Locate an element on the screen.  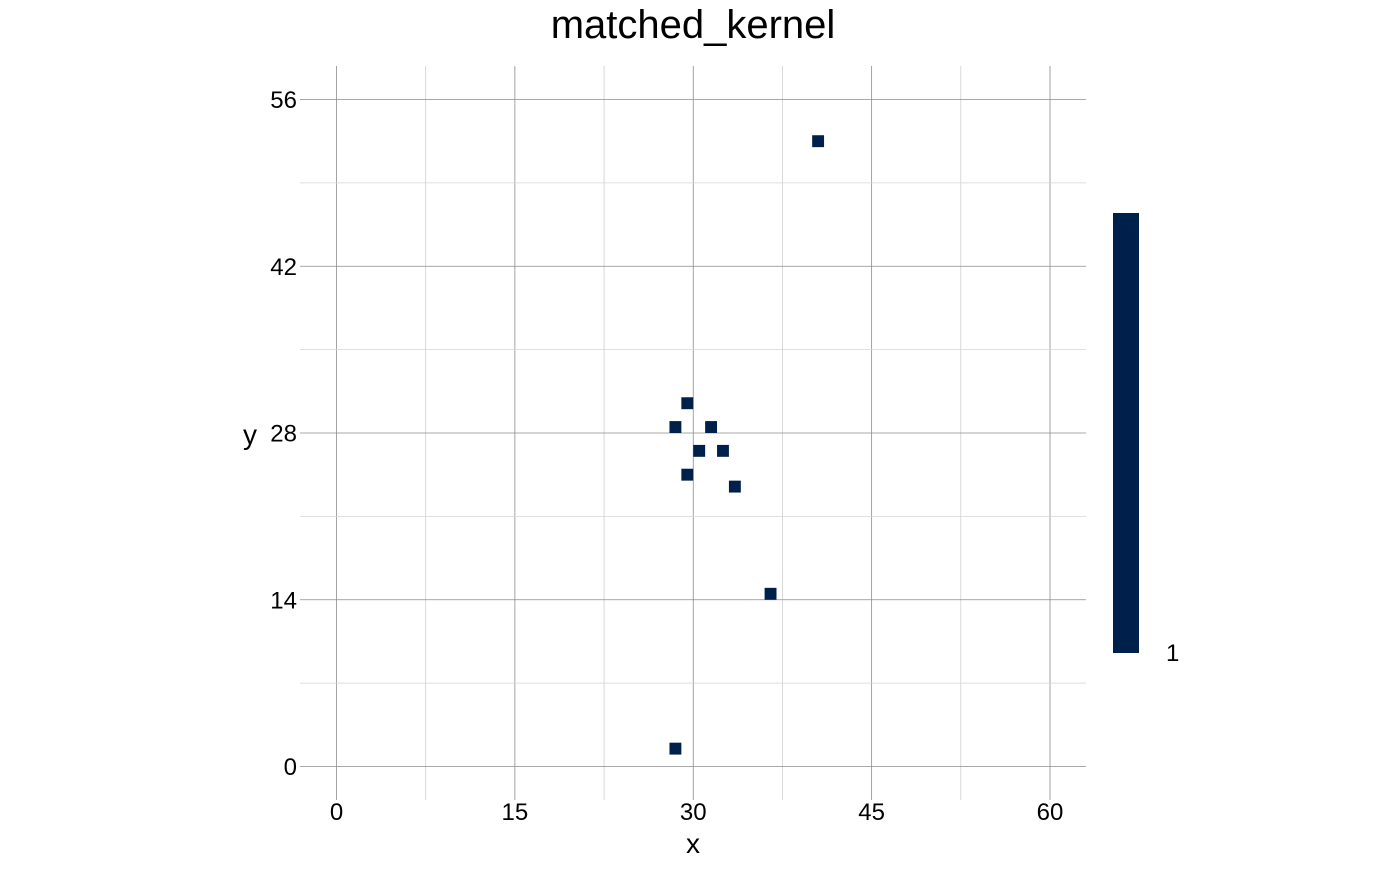
x-tick-label: 60 is located at coordinates (1050, 812).